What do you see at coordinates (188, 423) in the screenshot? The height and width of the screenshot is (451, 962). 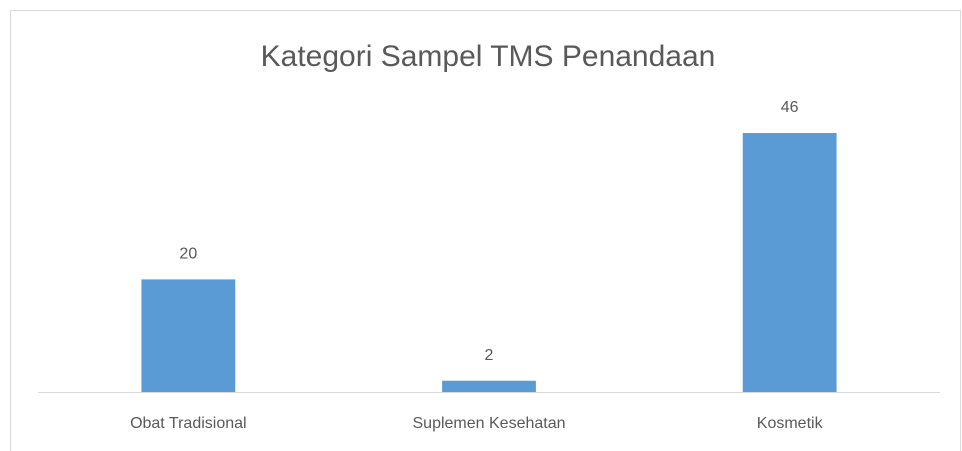 I see `x-tick-label: Obat Tradisional` at bounding box center [188, 423].